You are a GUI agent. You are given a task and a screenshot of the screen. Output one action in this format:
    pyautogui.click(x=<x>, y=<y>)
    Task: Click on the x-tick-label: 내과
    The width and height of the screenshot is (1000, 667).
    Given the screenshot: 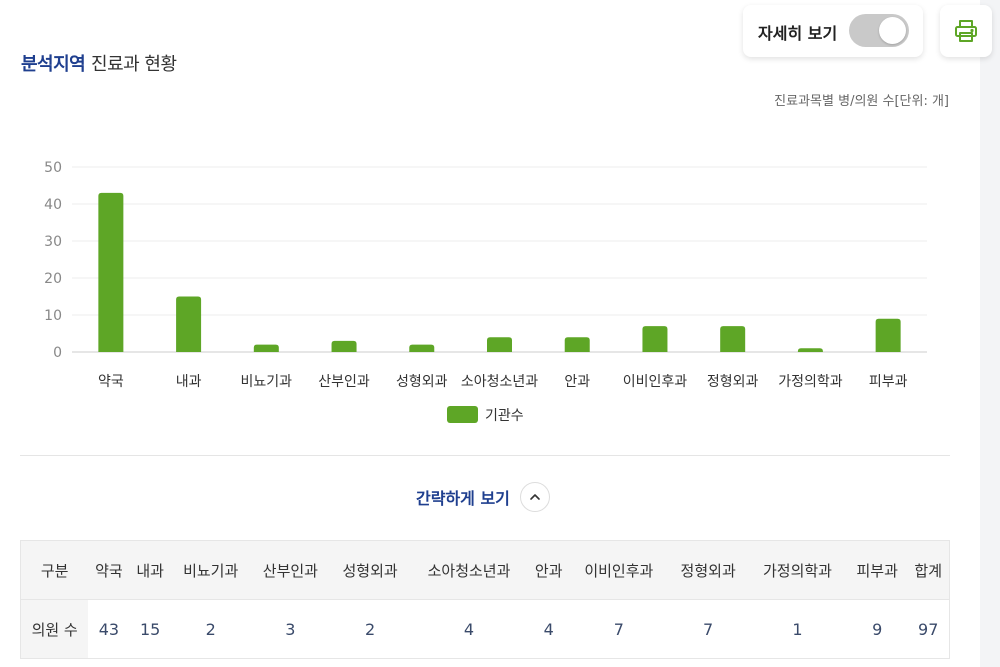 What is the action you would take?
    pyautogui.click(x=189, y=382)
    